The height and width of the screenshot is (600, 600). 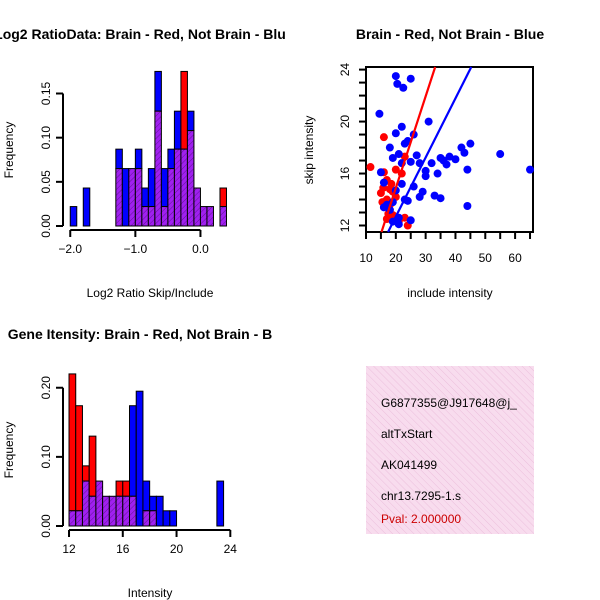 What do you see at coordinates (133, 242) in the screenshot?
I see `x-axis: −2.0 −1.0 0.0` at bounding box center [133, 242].